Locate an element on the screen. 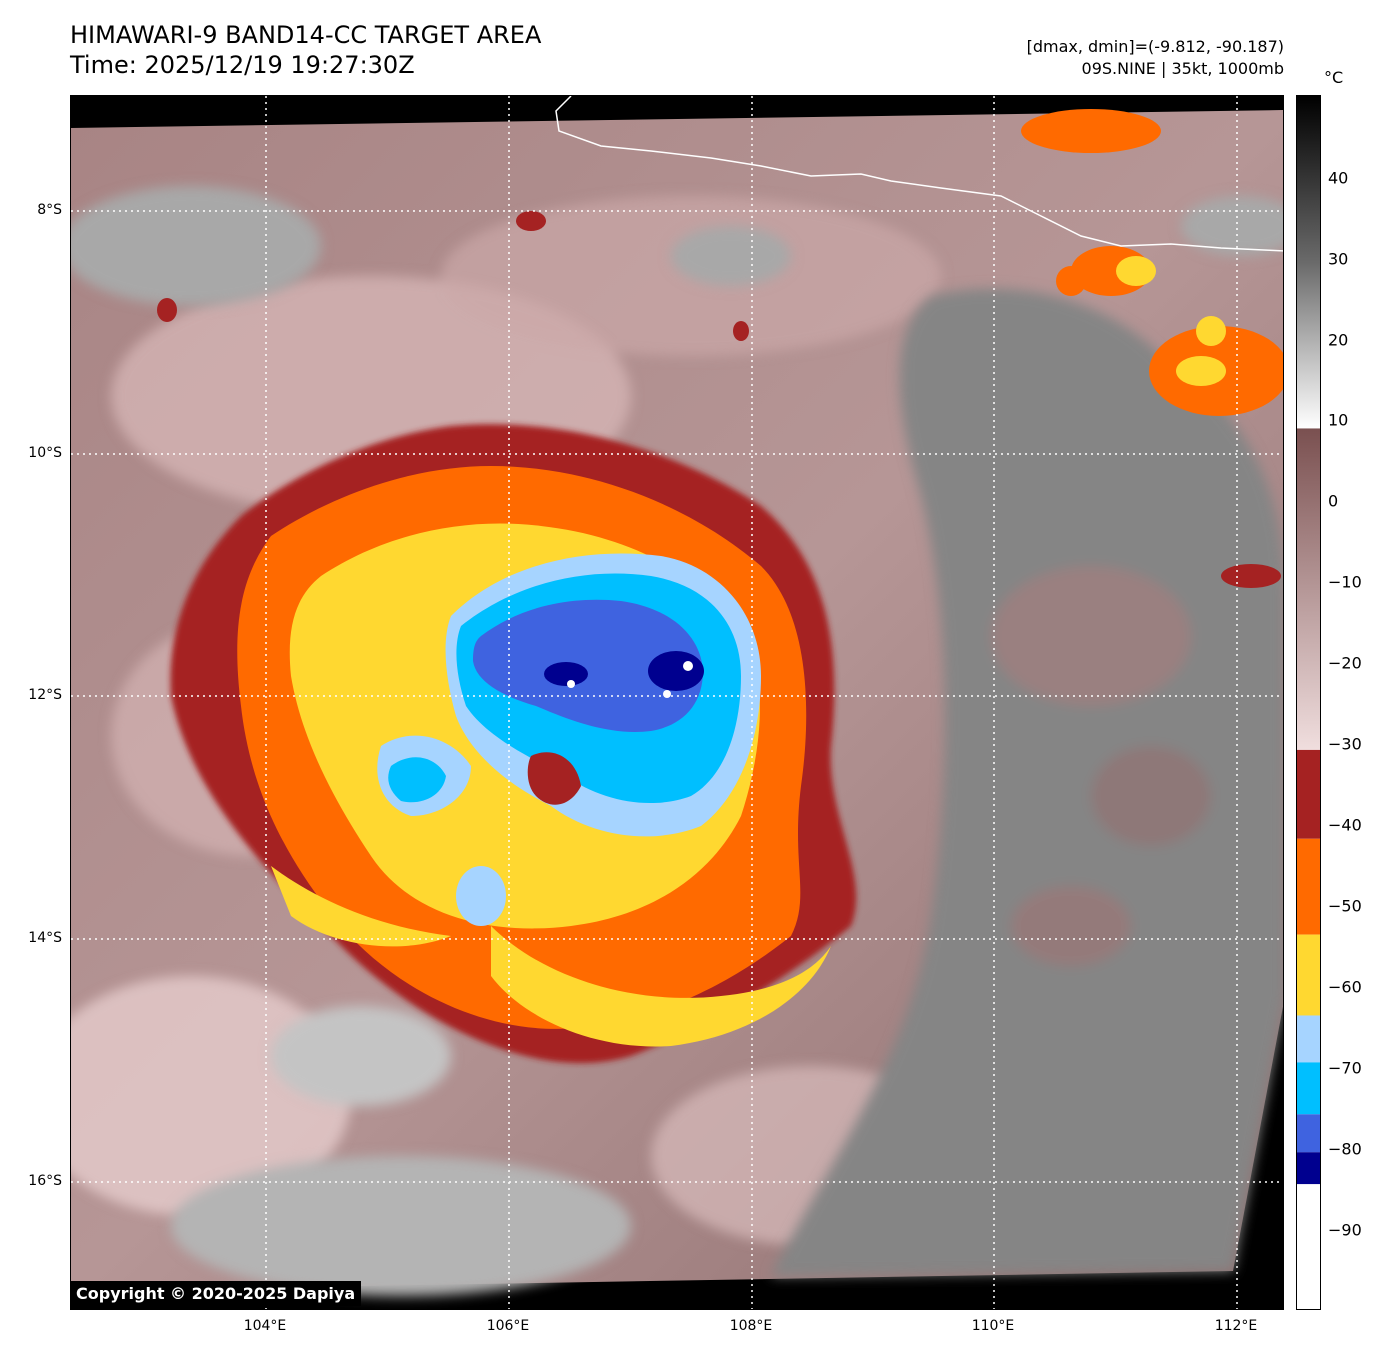  lat-label-16s: 16°S is located at coordinates (45, 1181).